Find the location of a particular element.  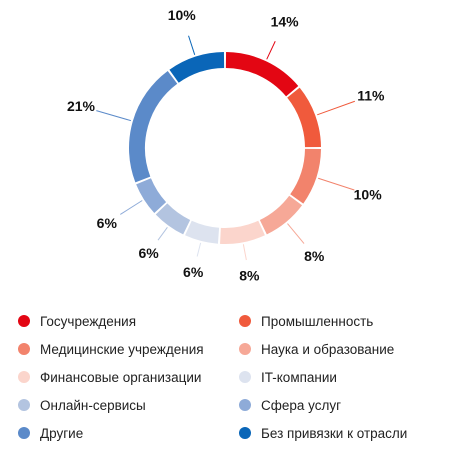

data-label: 21% is located at coordinates (81, 106).